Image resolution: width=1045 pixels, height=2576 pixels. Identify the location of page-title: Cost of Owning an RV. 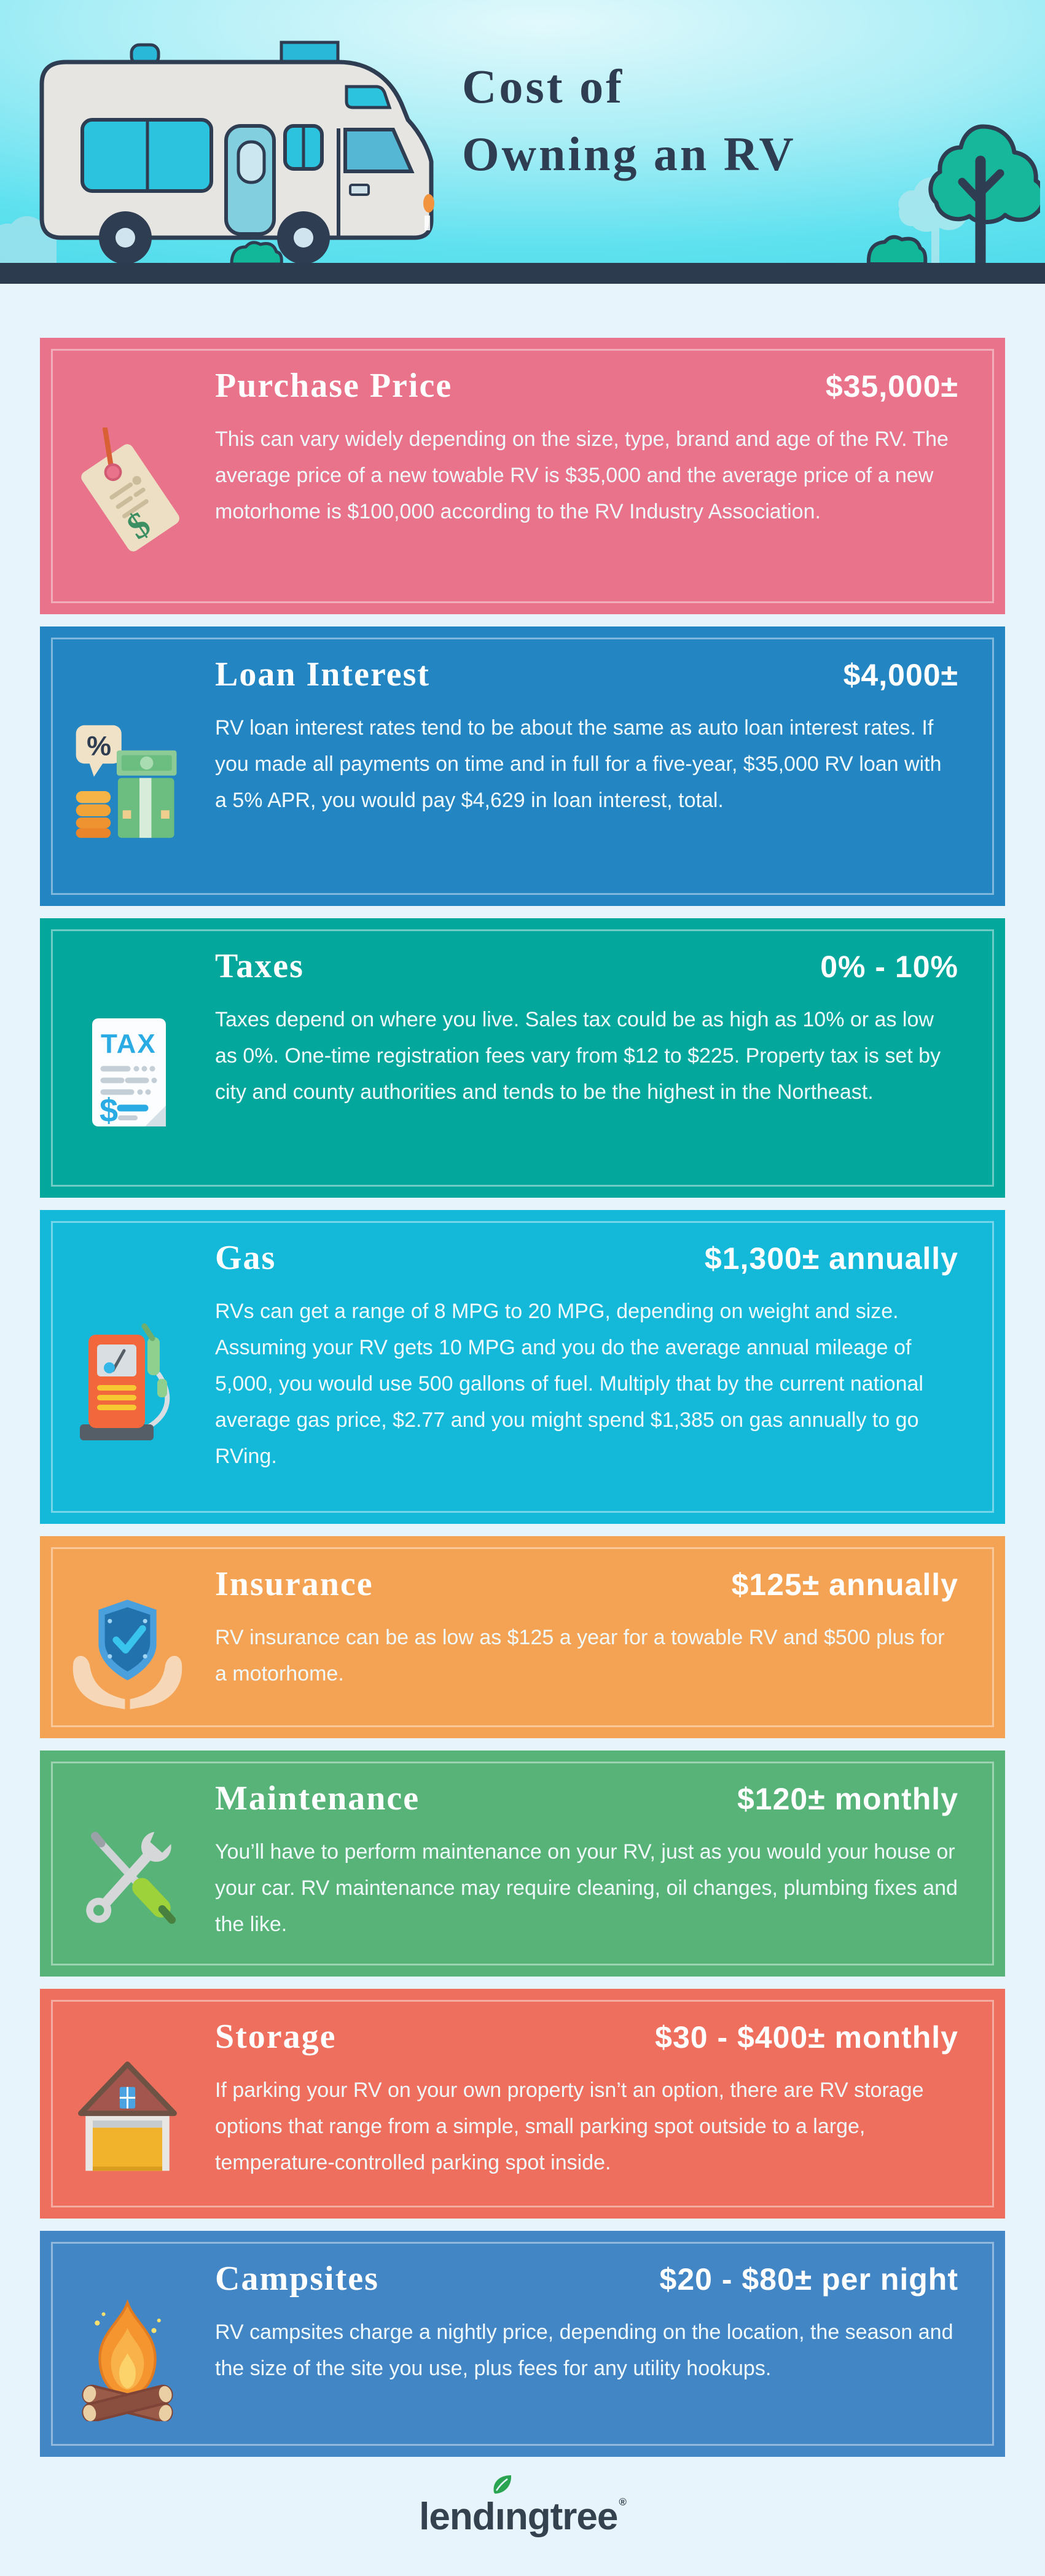
(629, 120).